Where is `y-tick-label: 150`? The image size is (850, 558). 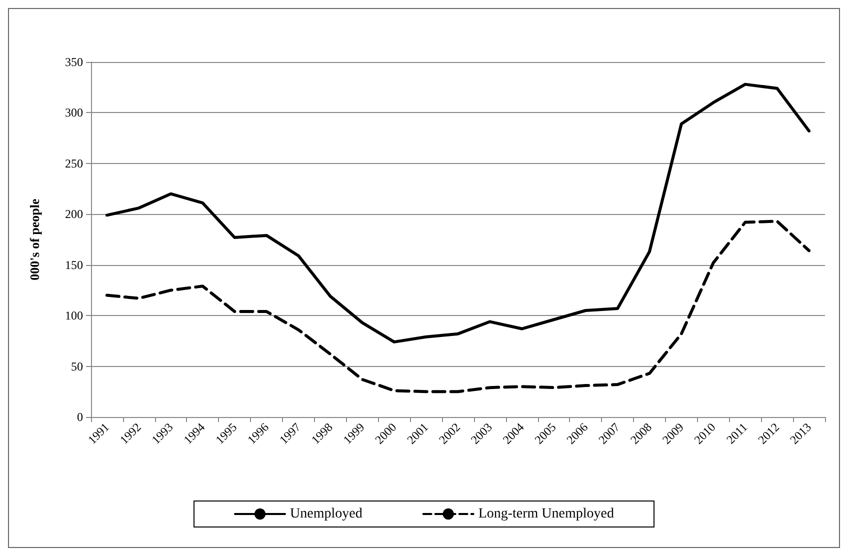
y-tick-label: 150 is located at coordinates (74, 265).